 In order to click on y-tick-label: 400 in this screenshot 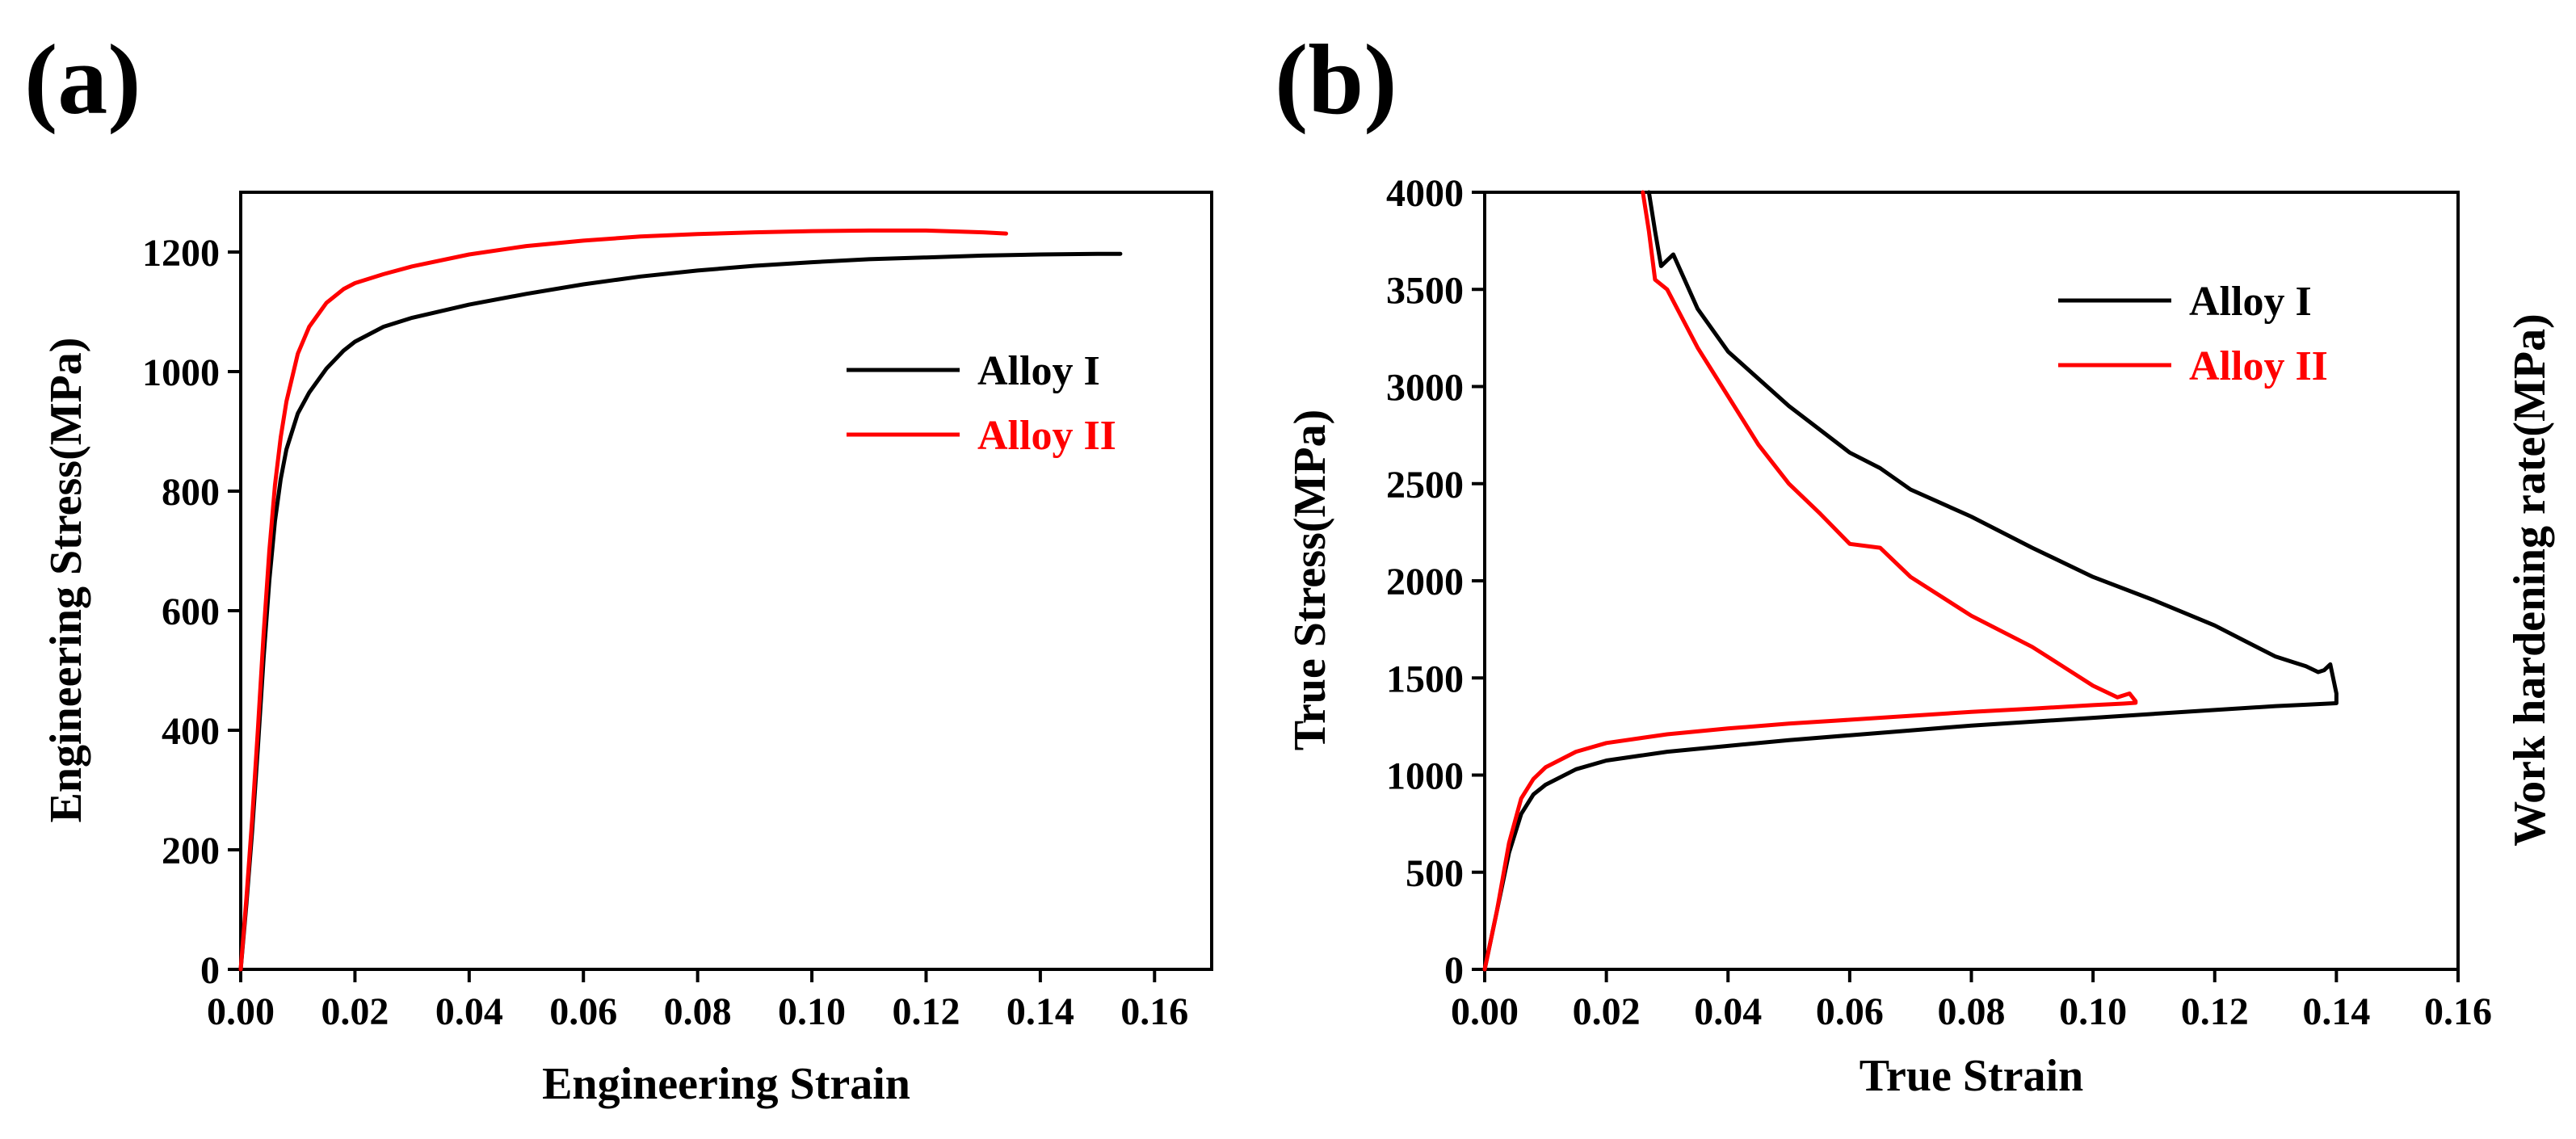, I will do `click(191, 732)`.